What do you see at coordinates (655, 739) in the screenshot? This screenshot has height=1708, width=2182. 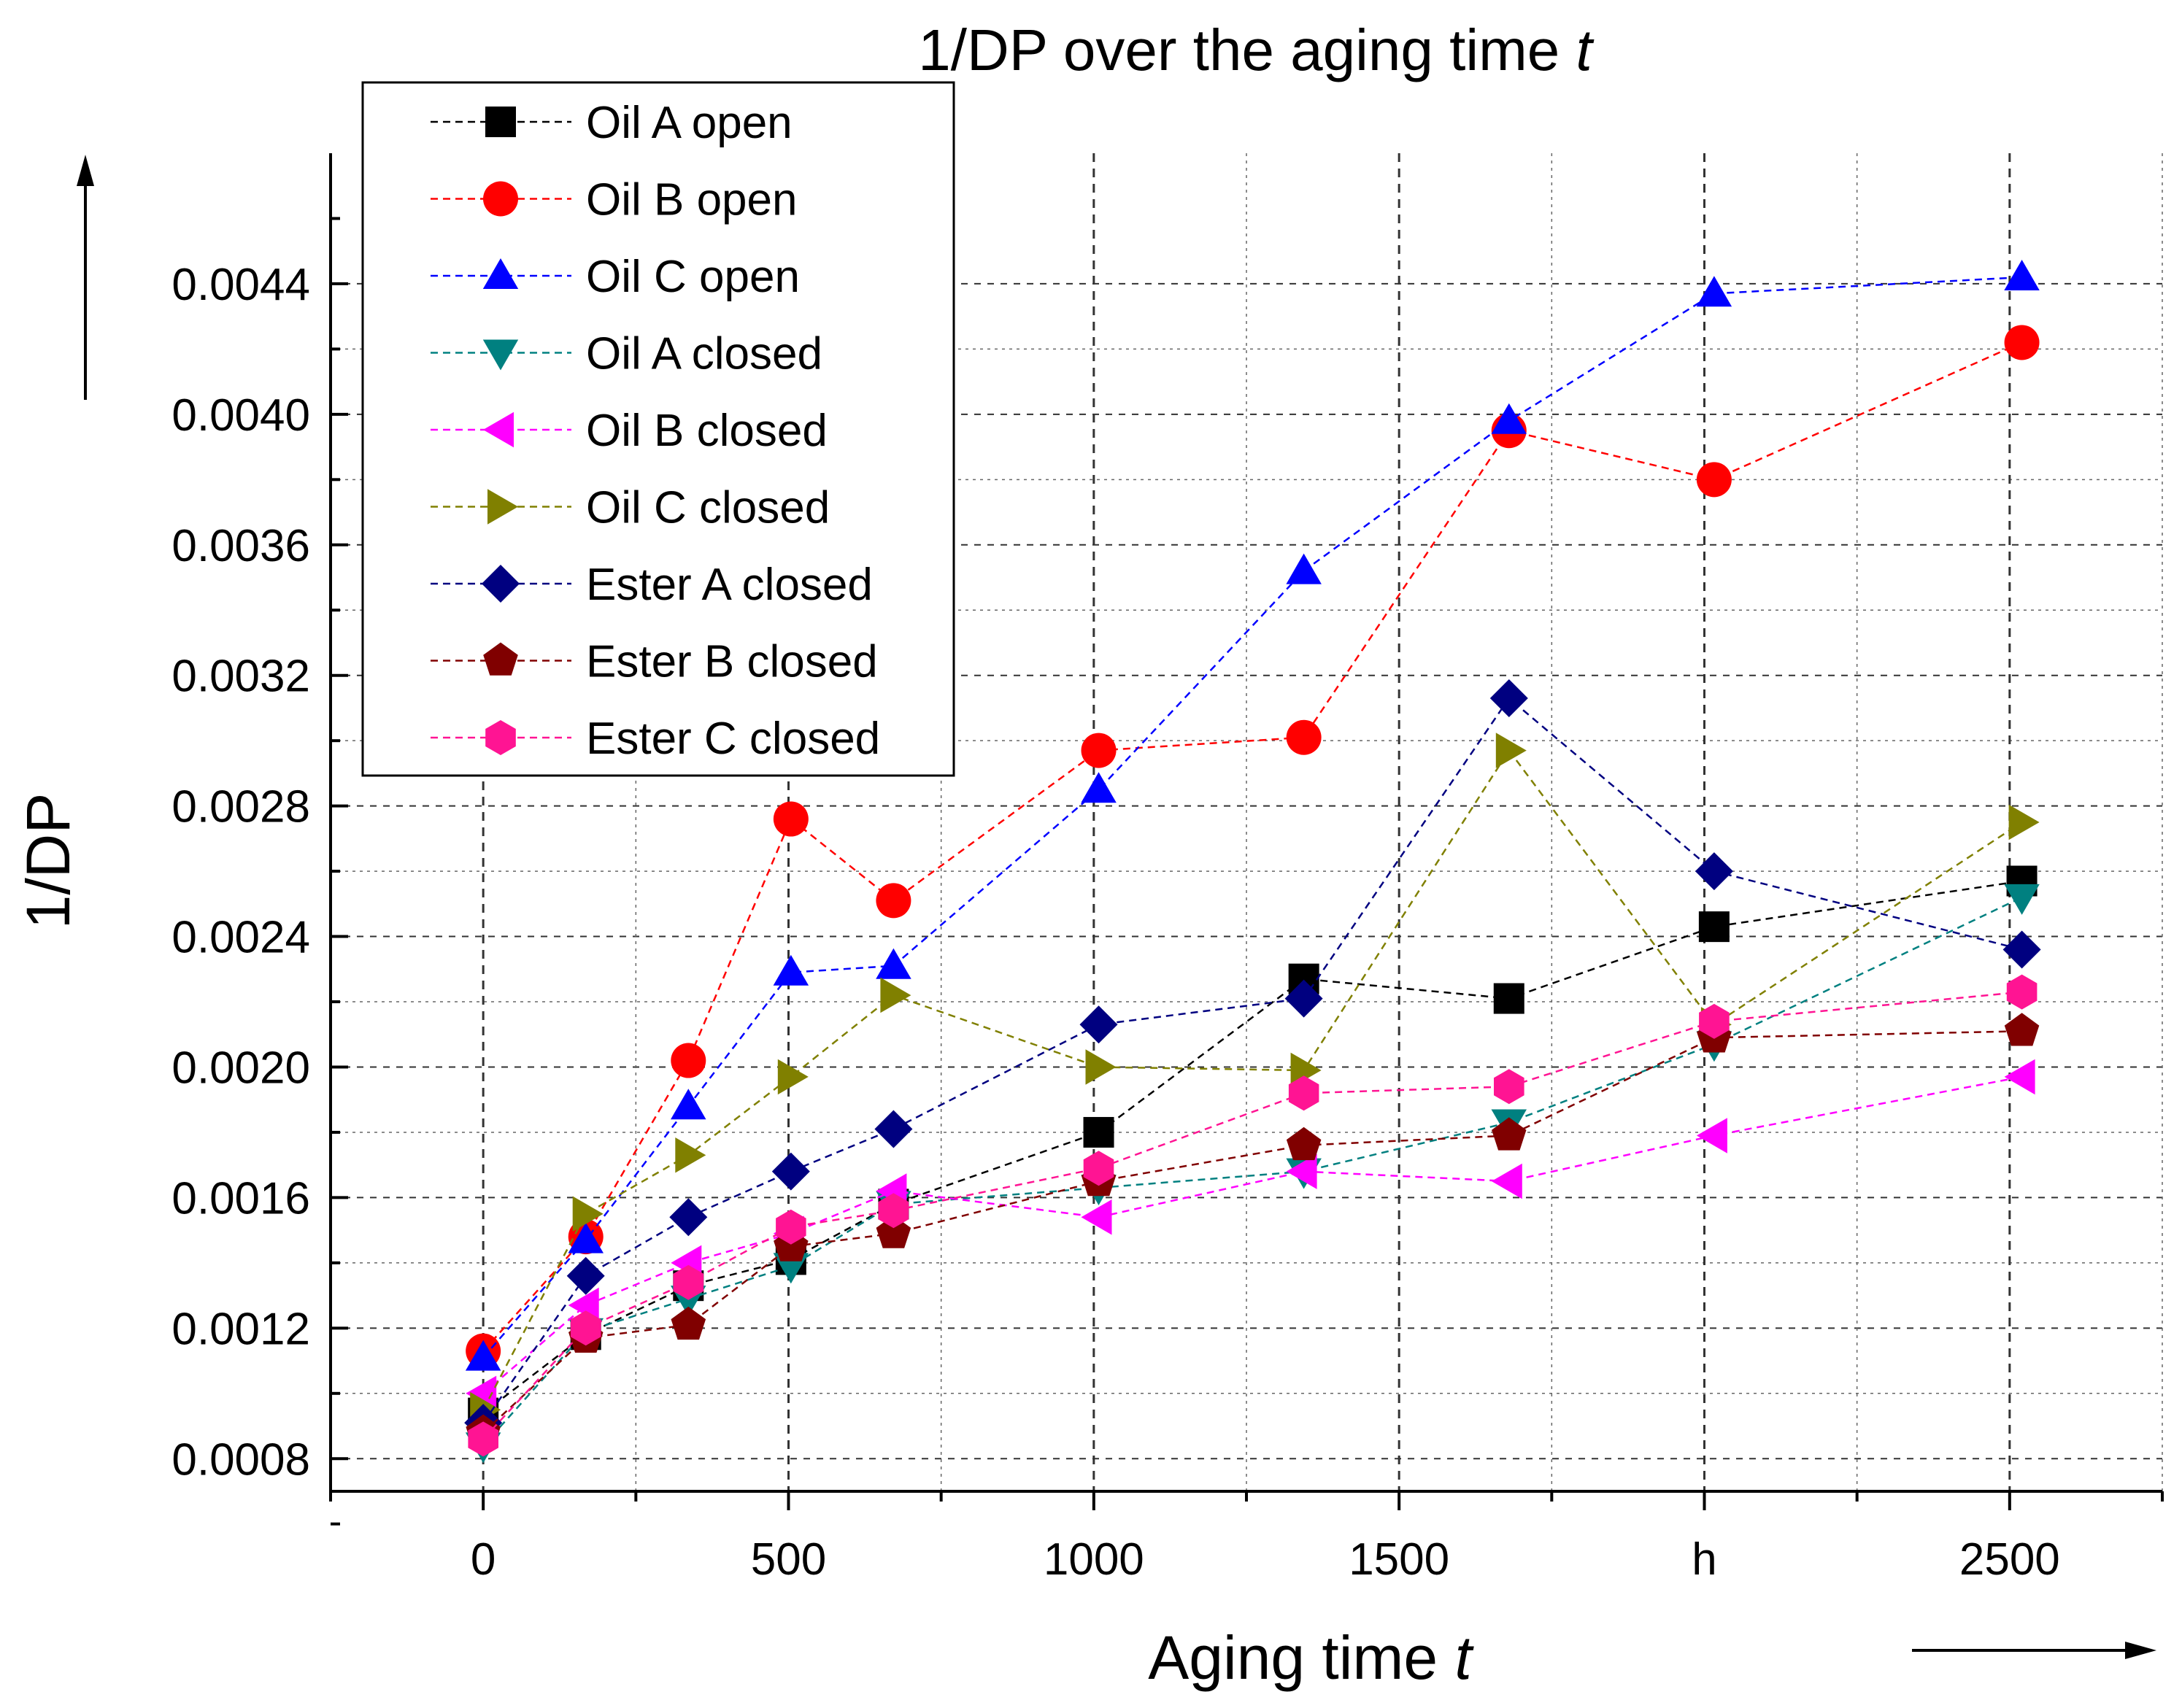 I see `legend-item: Ester C closed` at bounding box center [655, 739].